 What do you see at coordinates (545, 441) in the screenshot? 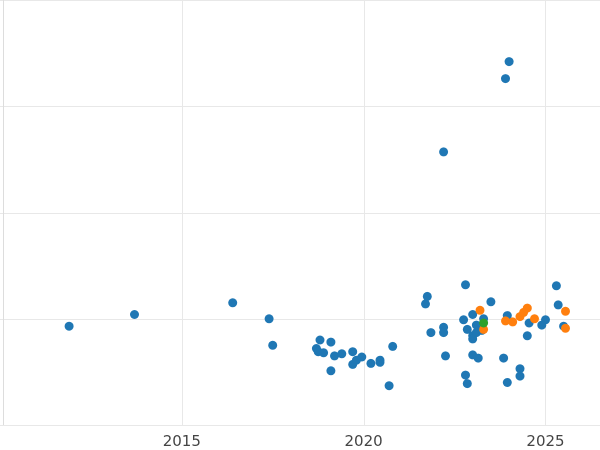
I see `x-tick-label: 2025` at bounding box center [545, 441].